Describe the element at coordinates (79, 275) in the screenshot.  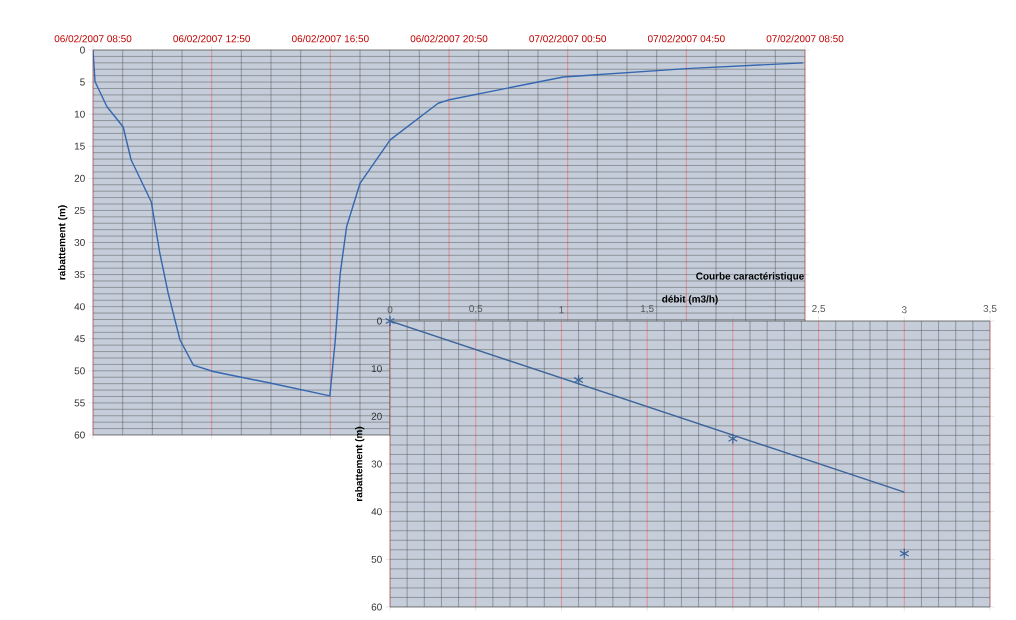
I see `y-tick-label: 35` at that location.